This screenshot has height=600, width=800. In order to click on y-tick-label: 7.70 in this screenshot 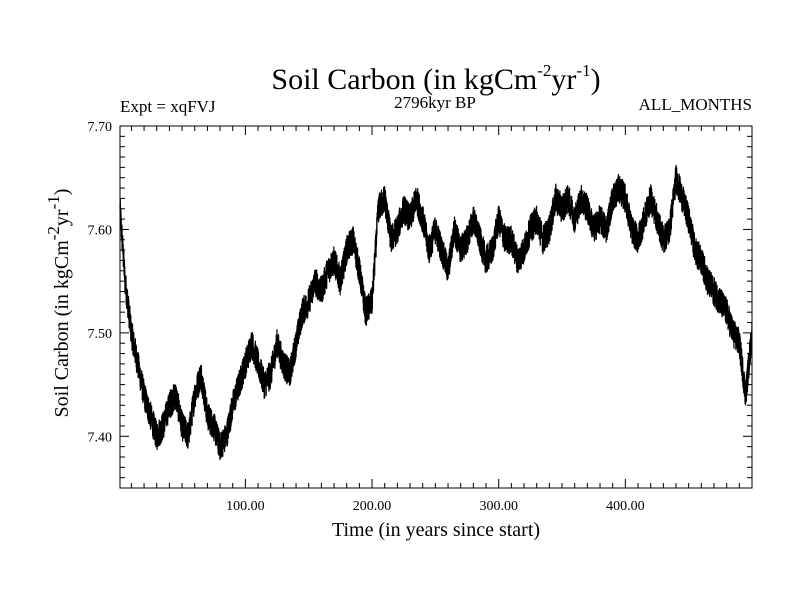, I will do `click(100, 127)`.